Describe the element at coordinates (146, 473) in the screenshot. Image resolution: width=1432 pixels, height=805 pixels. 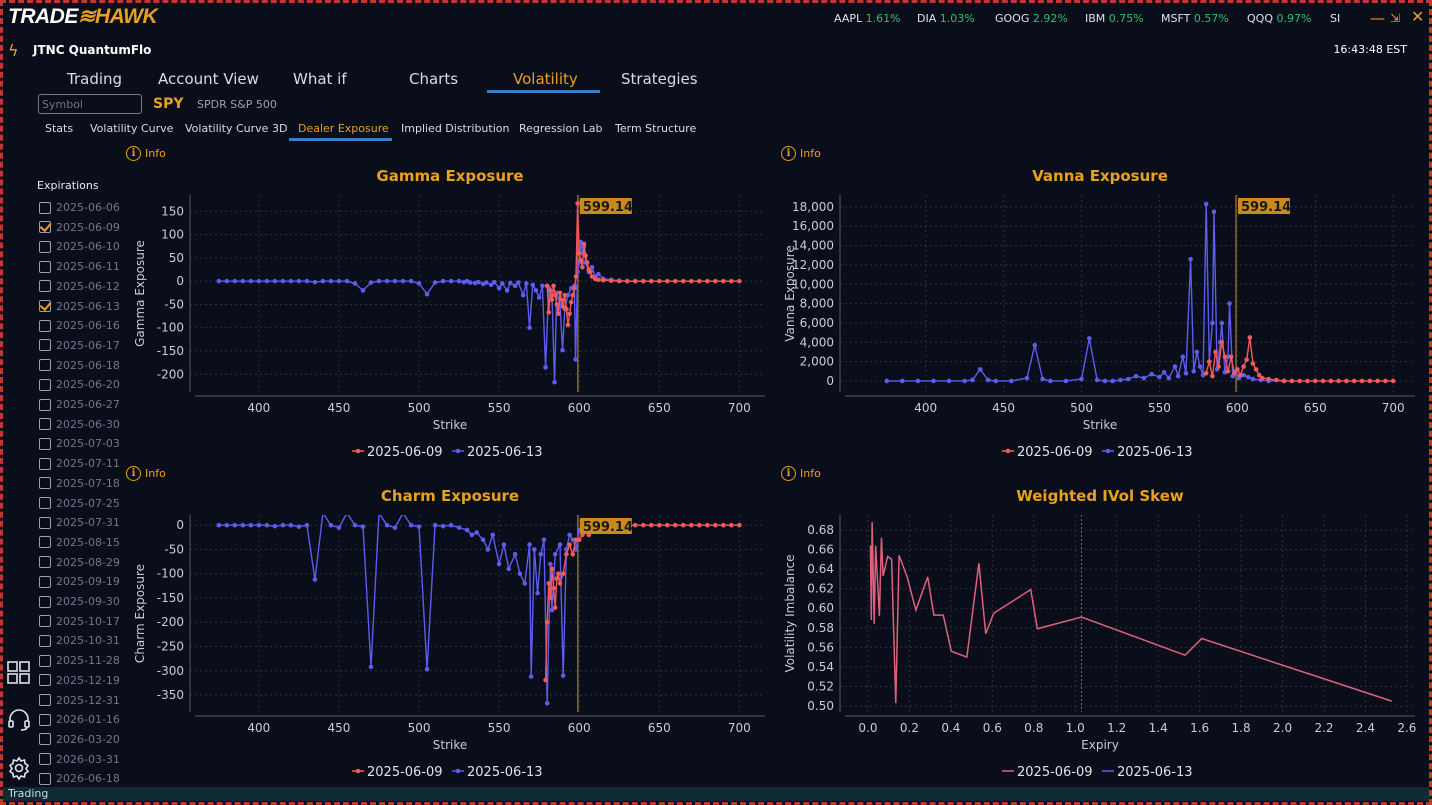
I see `charm-info-button: i Info` at that location.